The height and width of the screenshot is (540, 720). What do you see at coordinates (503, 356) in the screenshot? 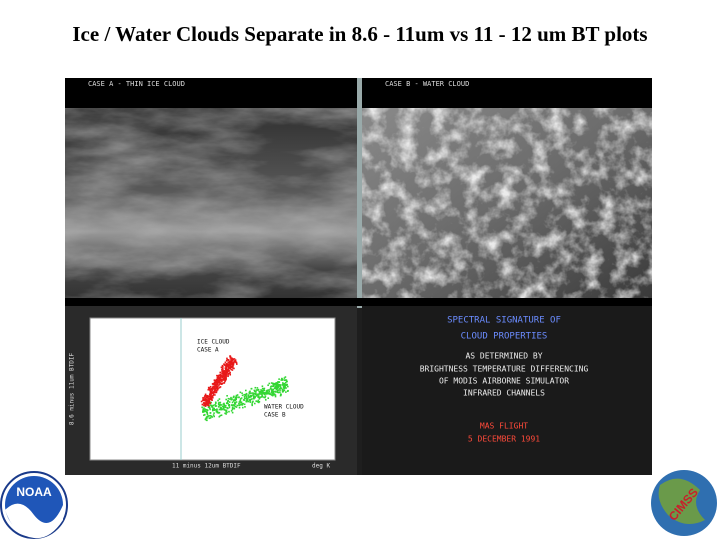
I see `caption-text: AS DETERMINED BY` at bounding box center [503, 356].